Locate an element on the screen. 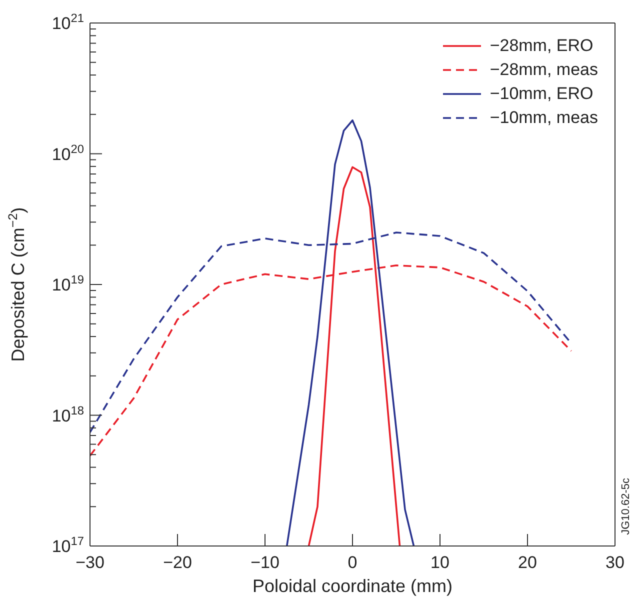  y-tick-label: 10$^{17}$ is located at coordinates (68, 545).